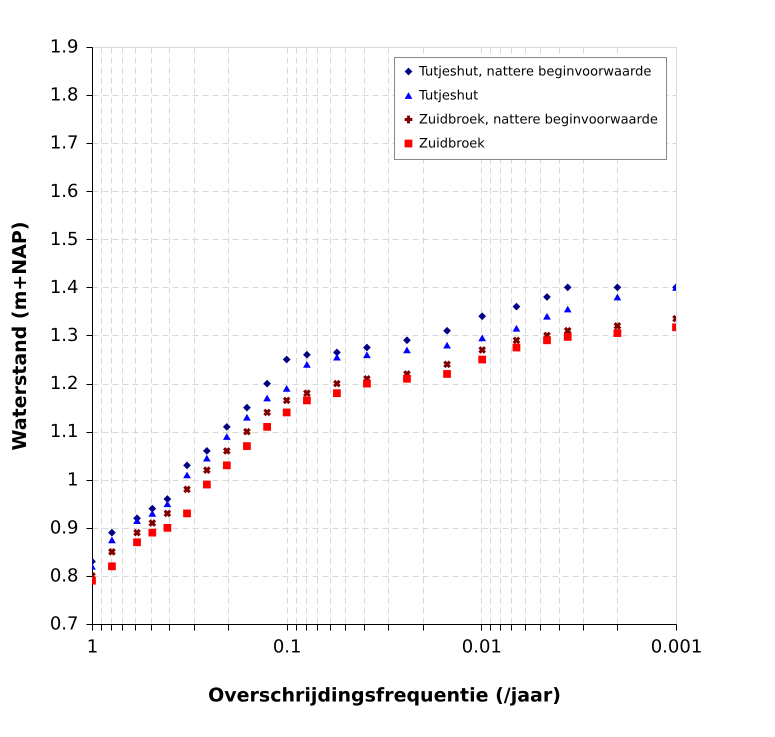  What do you see at coordinates (64, 95) in the screenshot?
I see `y-tick-label: 1.8` at bounding box center [64, 95].